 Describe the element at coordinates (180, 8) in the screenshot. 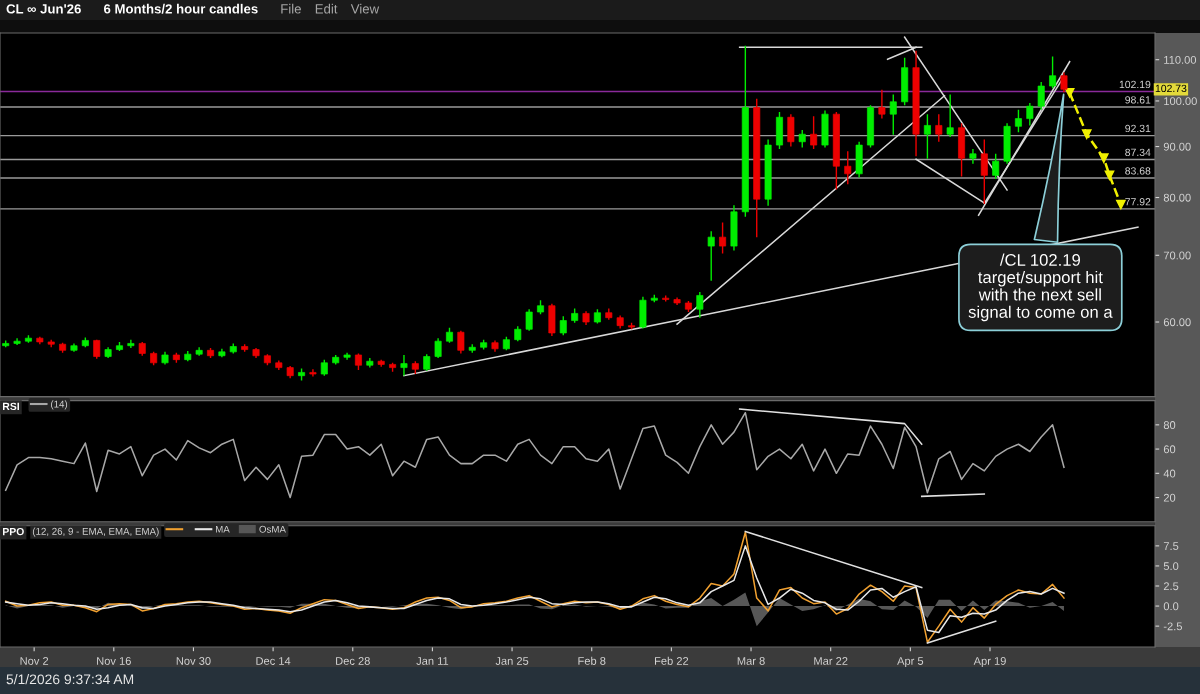

I see `chart-subtitle: 6 Months/2 hour candles` at that location.